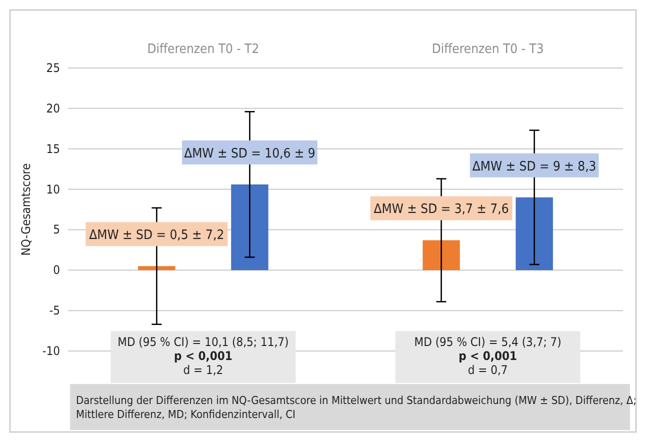  Describe the element at coordinates (56, 229) in the screenshot. I see `y-tick-label: 5` at that location.